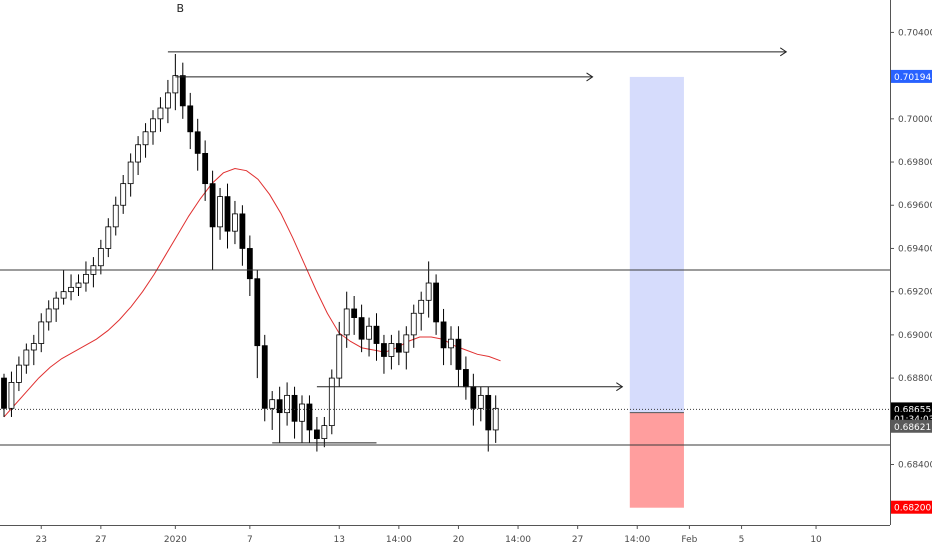  What do you see at coordinates (915, 206) in the screenshot?
I see `y-tick-label-3: 0.69600` at bounding box center [915, 206].